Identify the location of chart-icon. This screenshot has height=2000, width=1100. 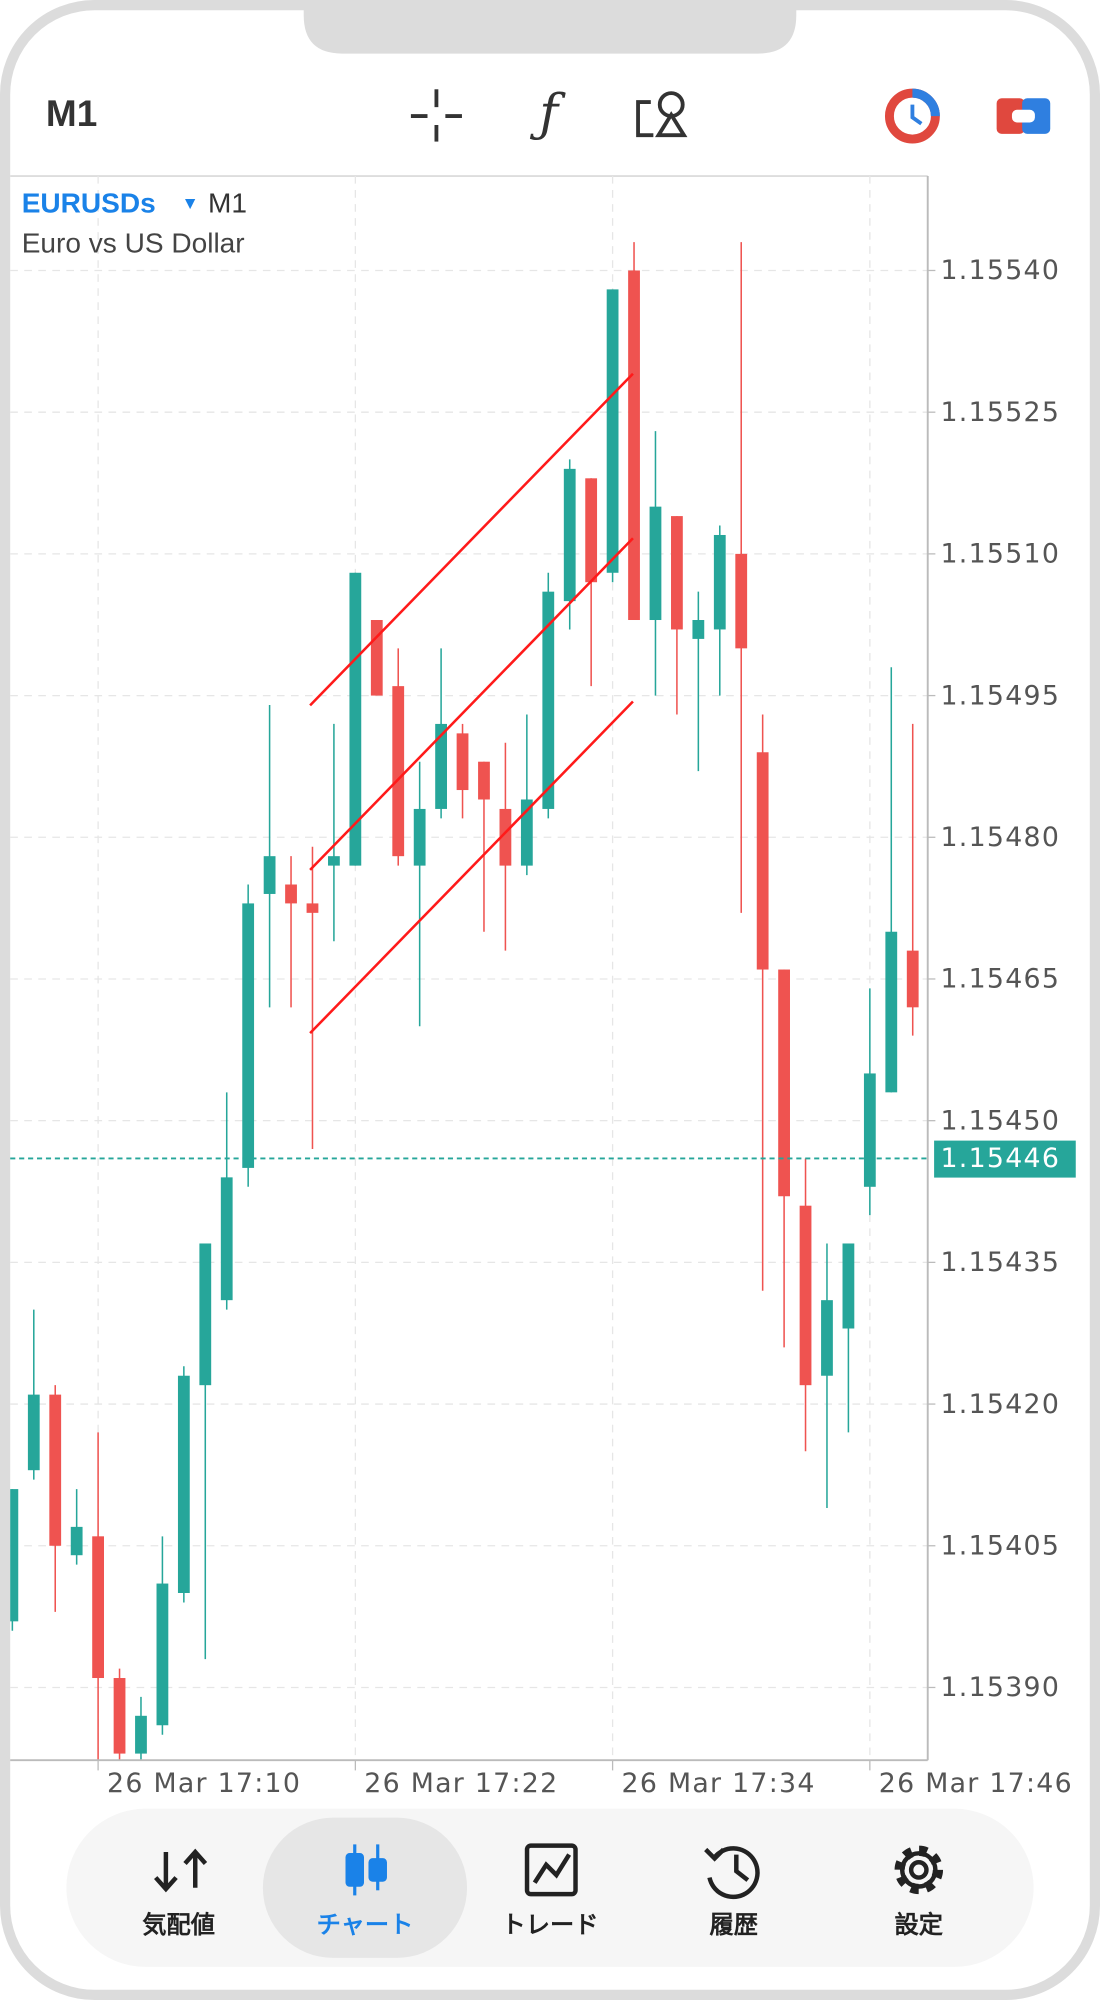
(366, 1870).